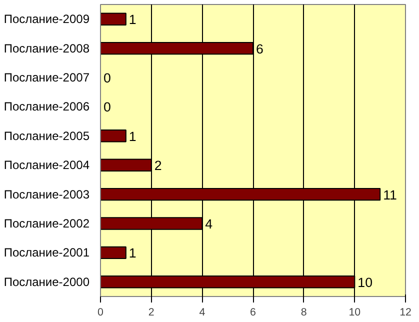 The height and width of the screenshot is (322, 419). I want to click on y-tick-label: Послание-2005, so click(47, 135).